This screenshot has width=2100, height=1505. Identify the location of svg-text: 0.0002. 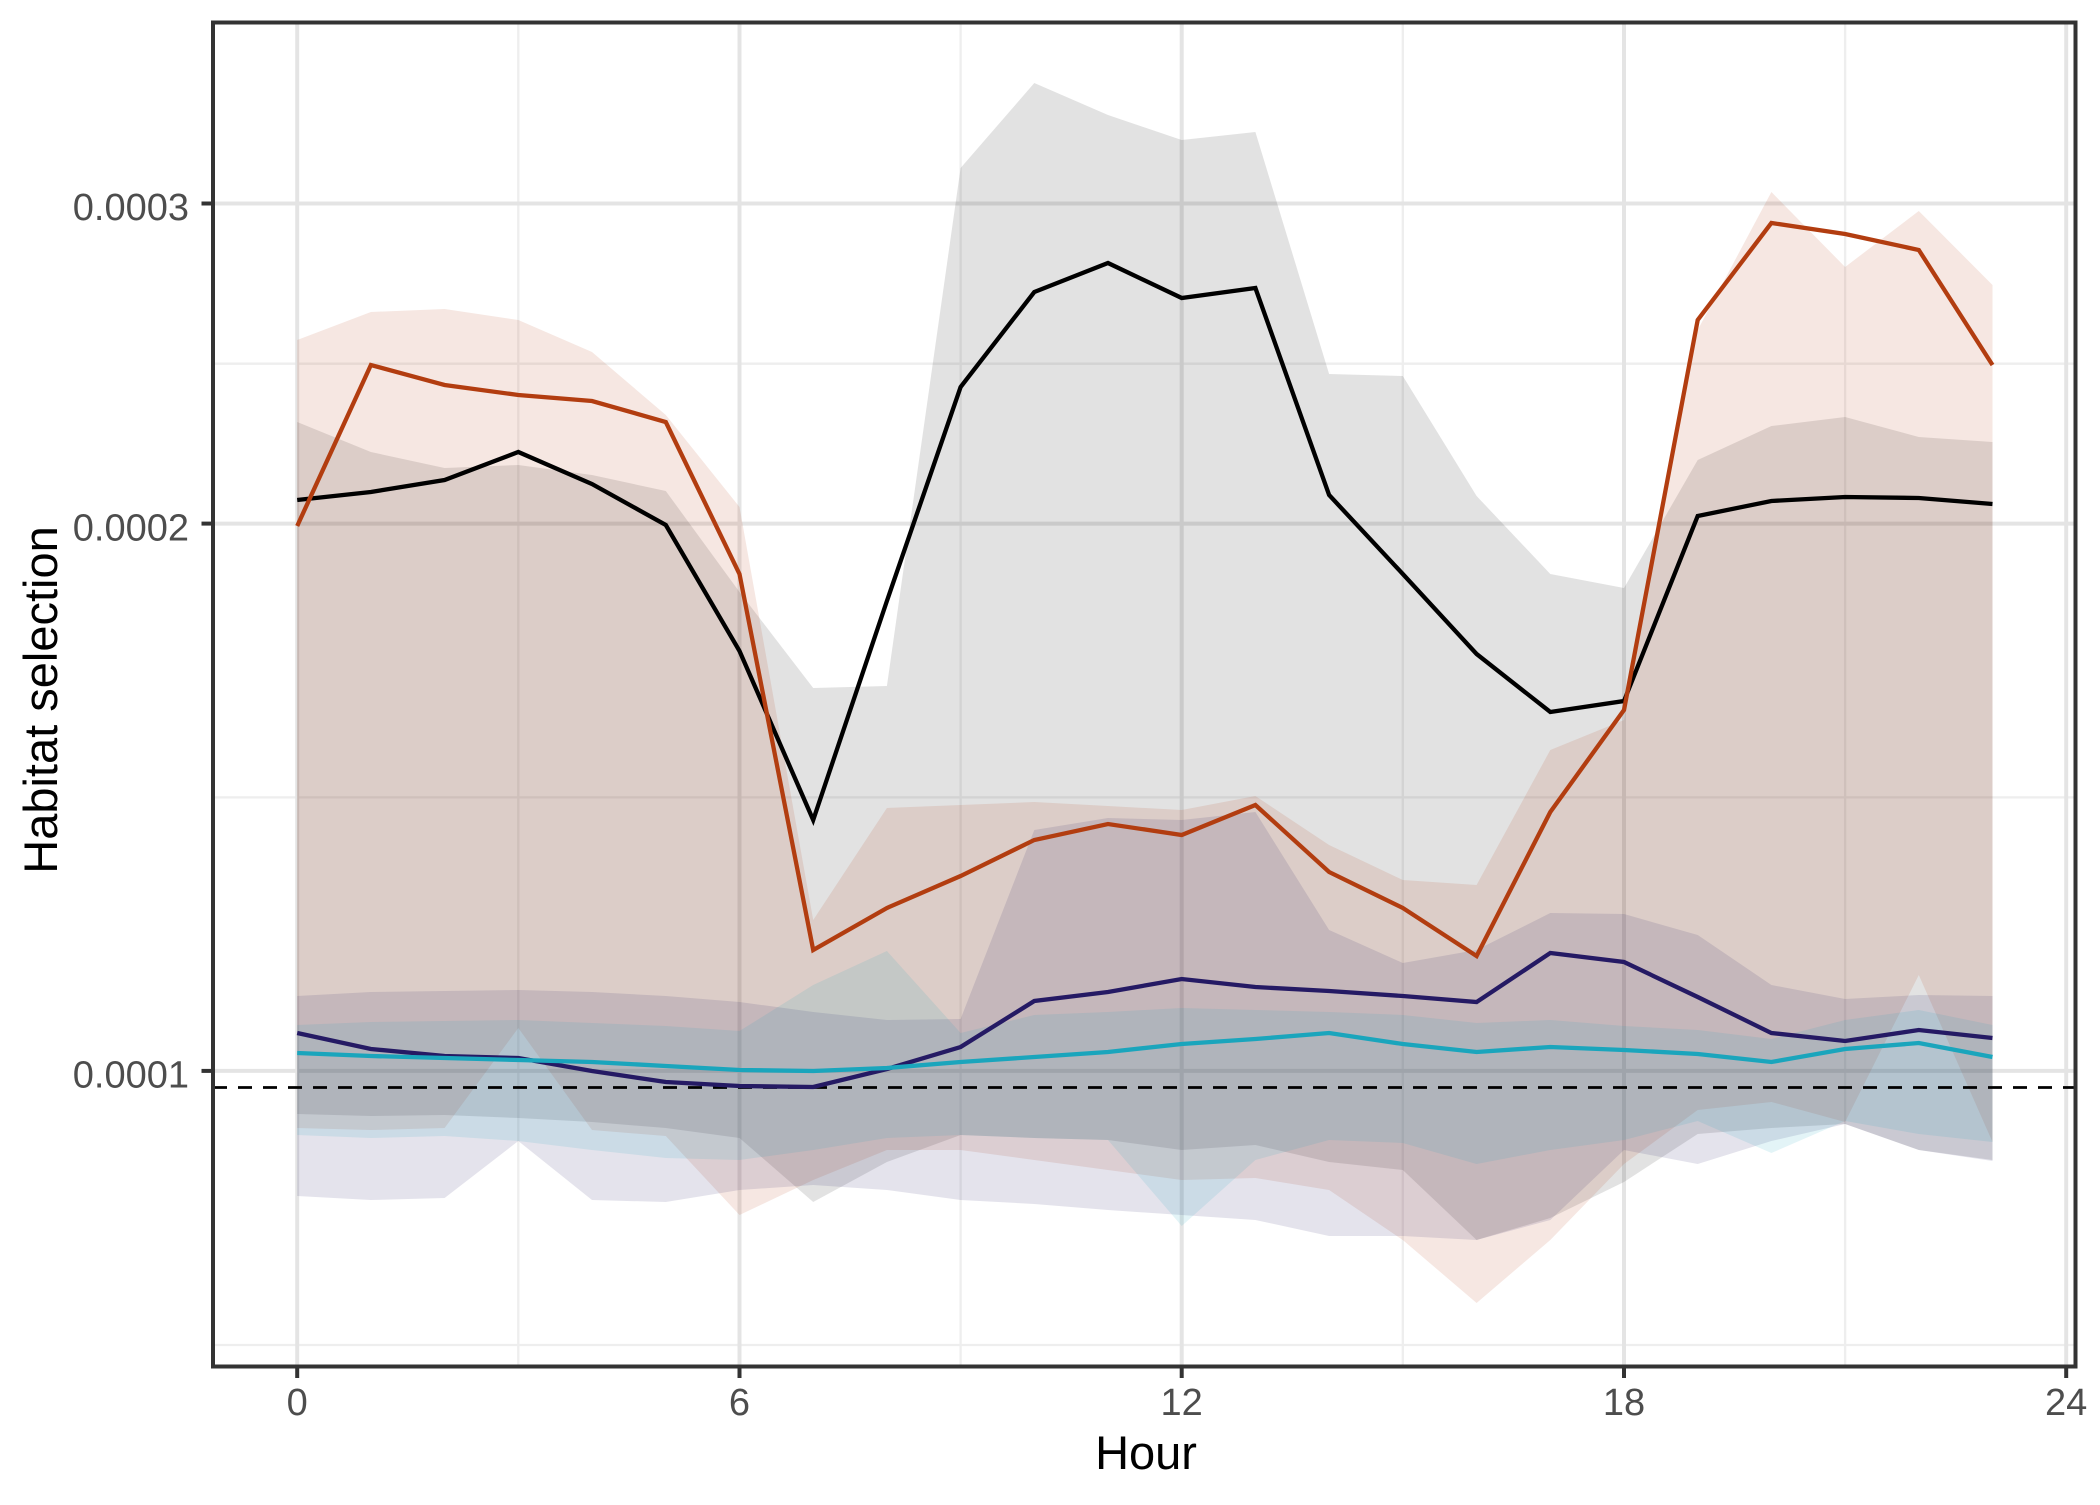
(131, 528).